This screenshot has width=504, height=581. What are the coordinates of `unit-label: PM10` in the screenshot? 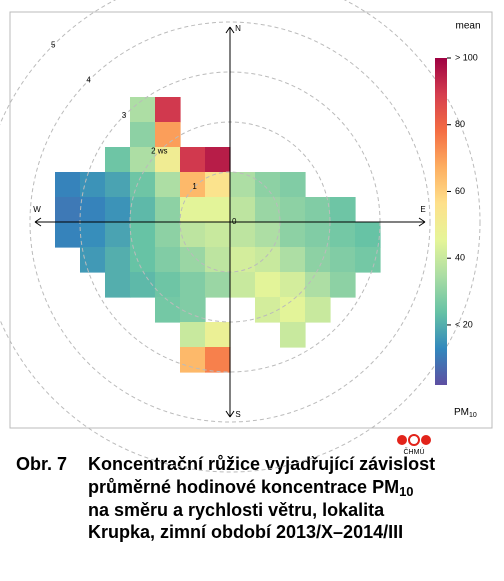 It's located at (465, 413).